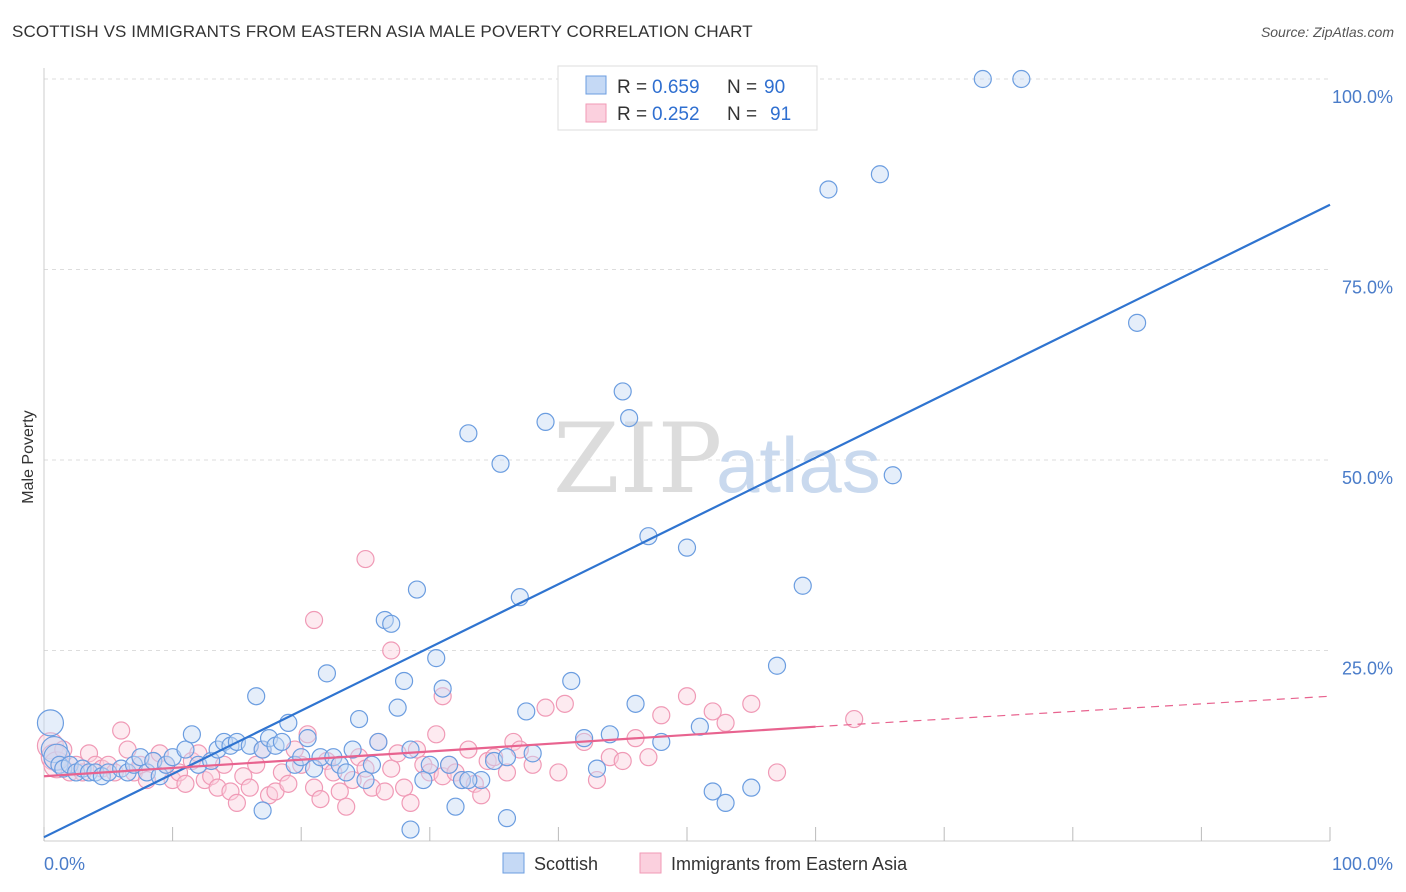  I want to click on y-tick-labels: 100.0% 75.0% 50.0% 25.0%, so click(1362, 383).